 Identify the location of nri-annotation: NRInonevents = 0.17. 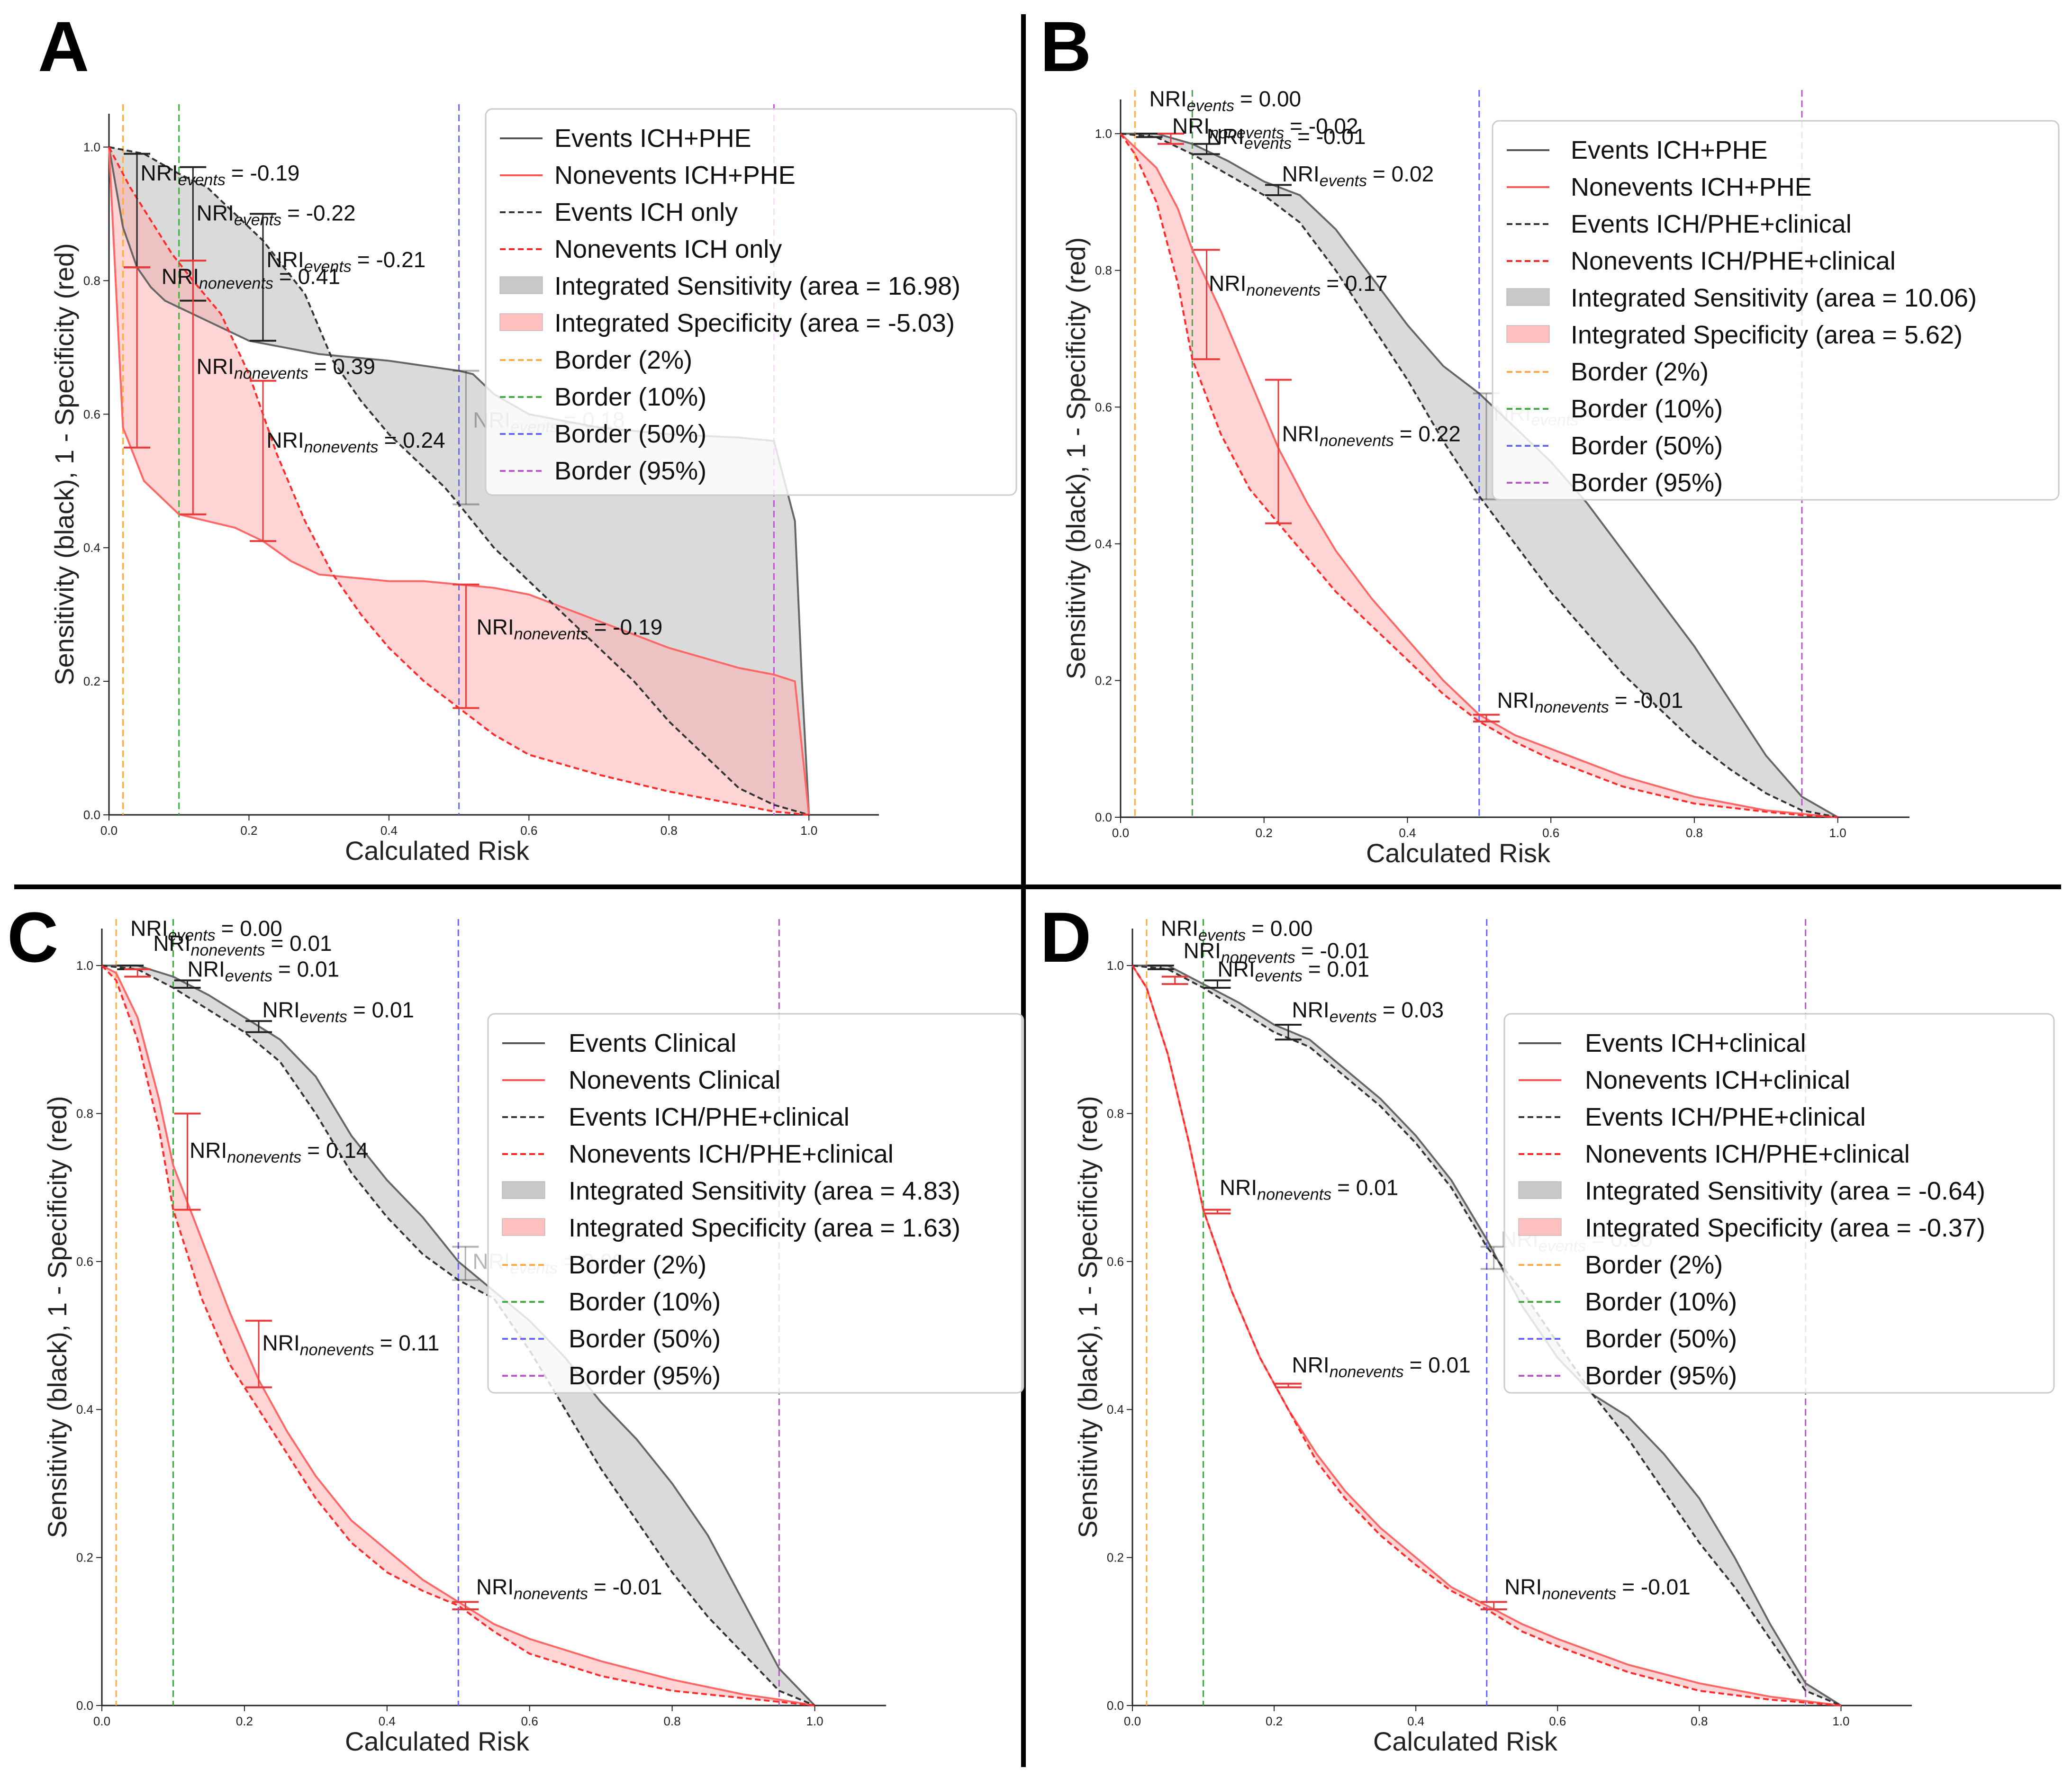
(1298, 285).